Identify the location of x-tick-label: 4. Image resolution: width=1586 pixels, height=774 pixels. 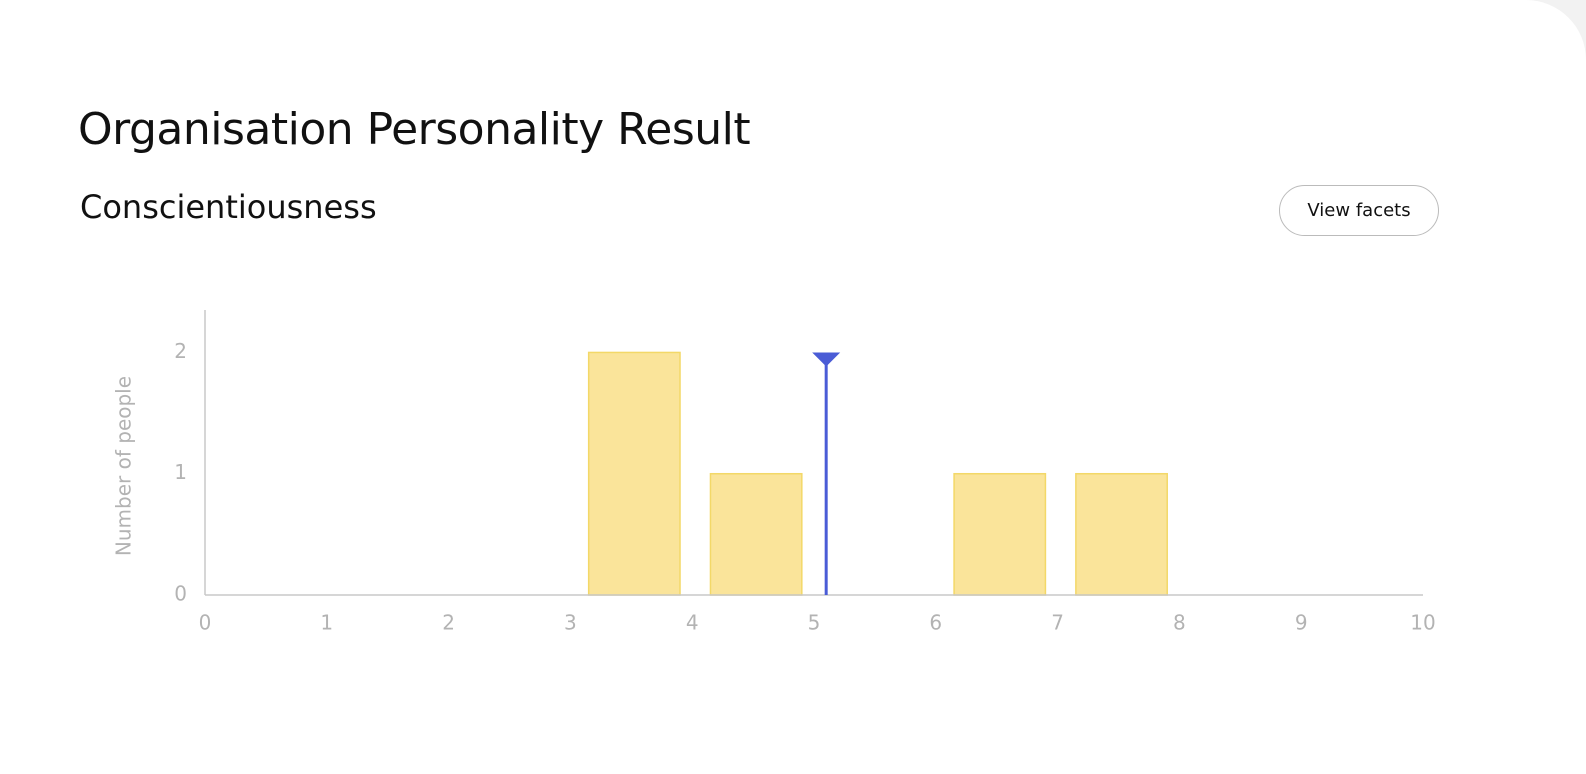
(692, 623).